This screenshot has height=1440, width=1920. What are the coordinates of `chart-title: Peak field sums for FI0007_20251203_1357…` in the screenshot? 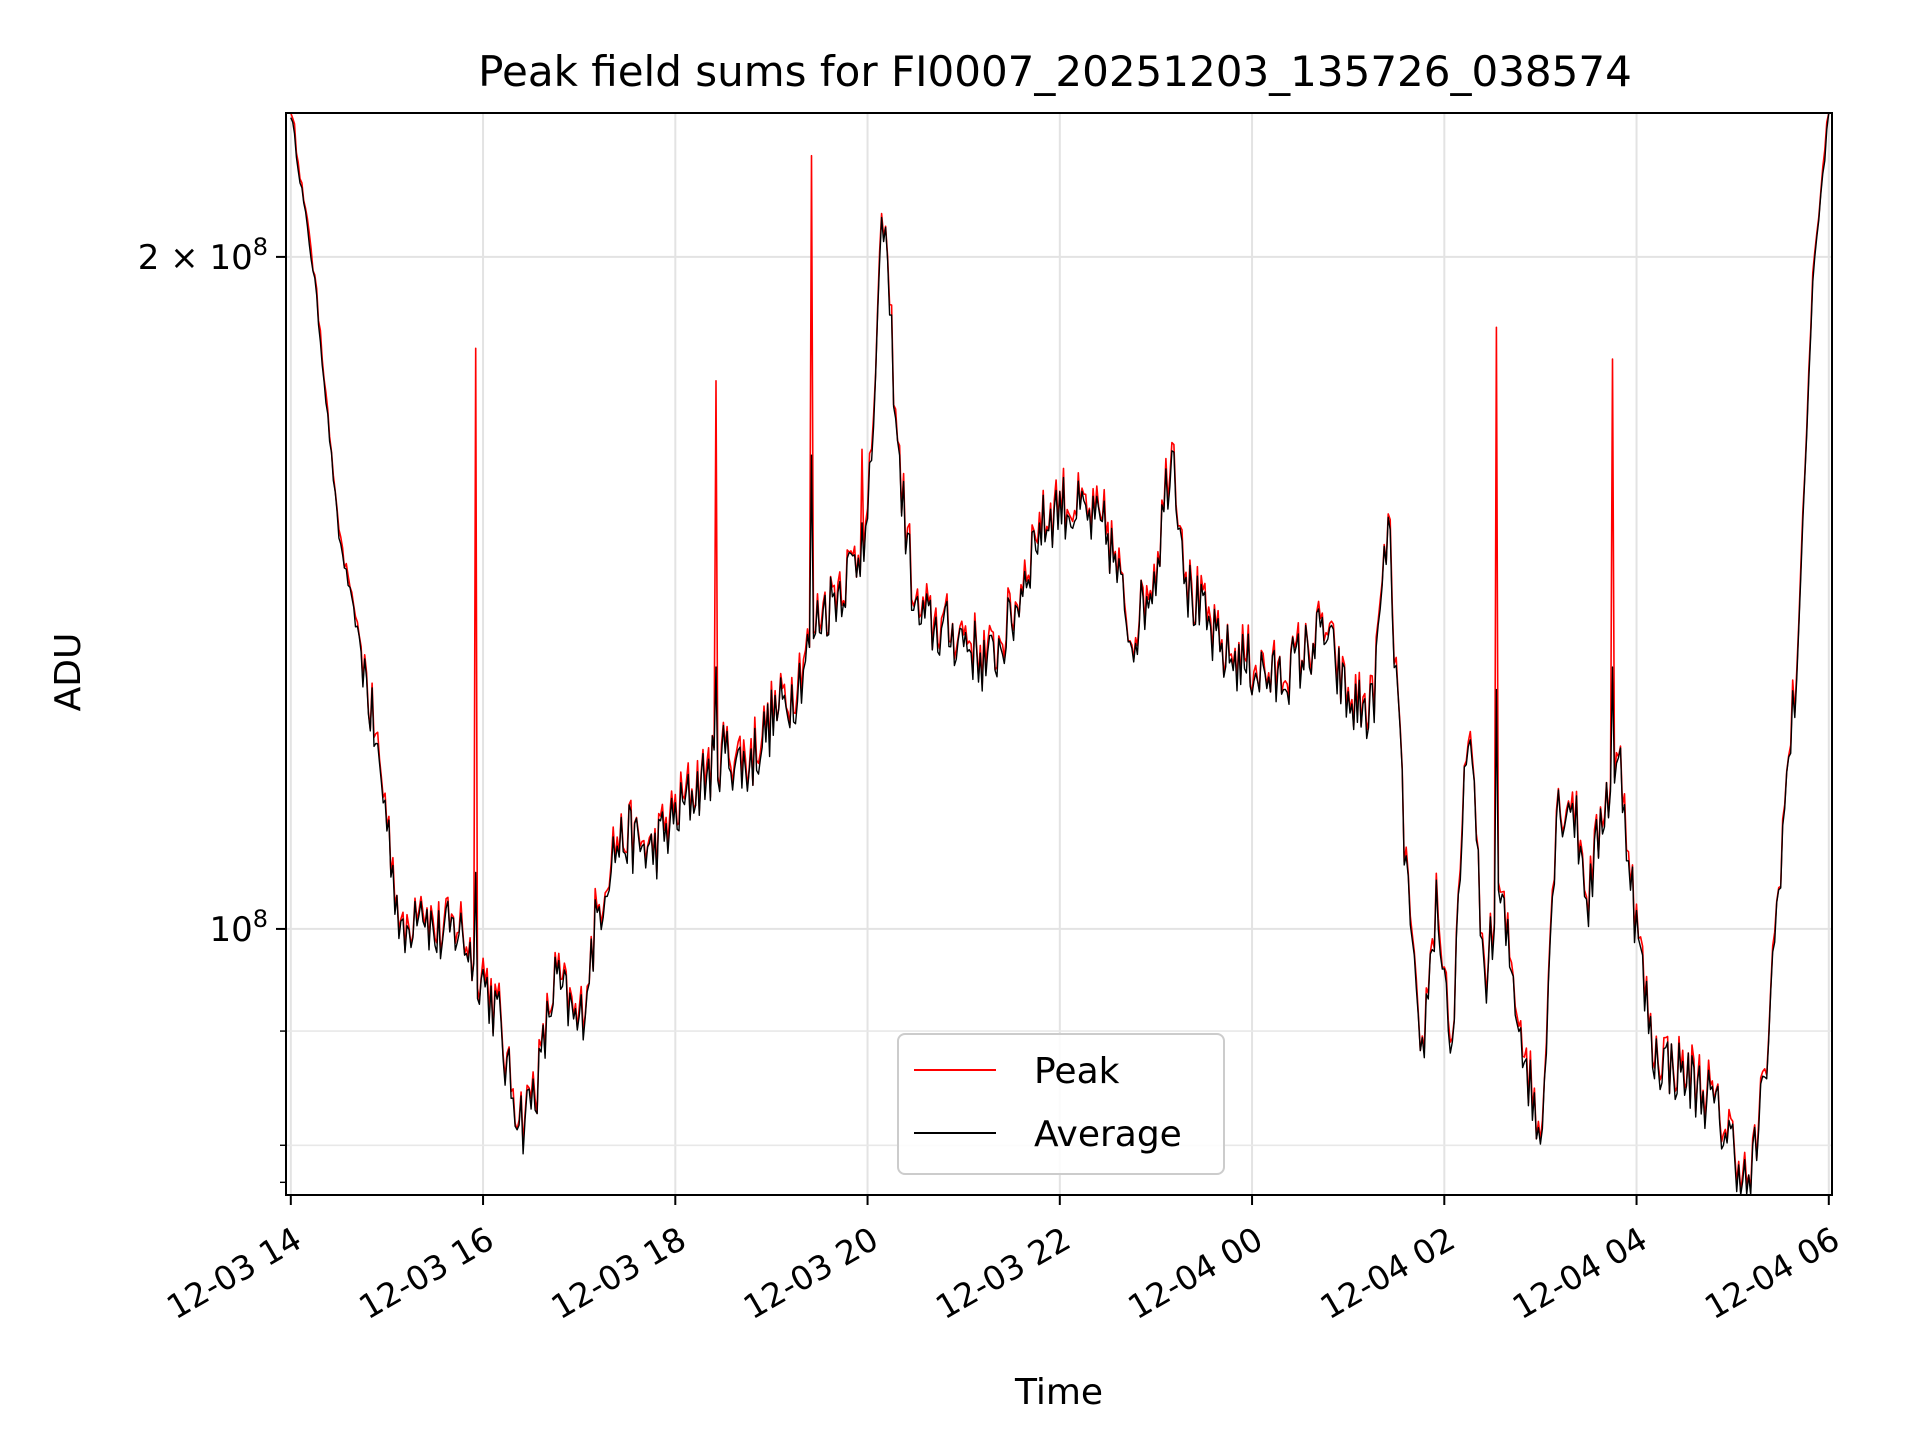 It's located at (1055, 71).